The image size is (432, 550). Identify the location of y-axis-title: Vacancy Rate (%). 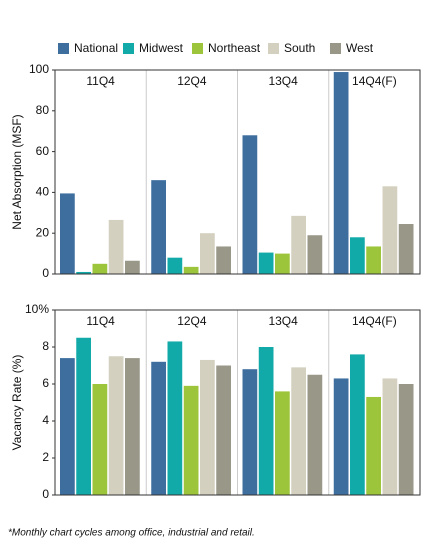
(17, 403).